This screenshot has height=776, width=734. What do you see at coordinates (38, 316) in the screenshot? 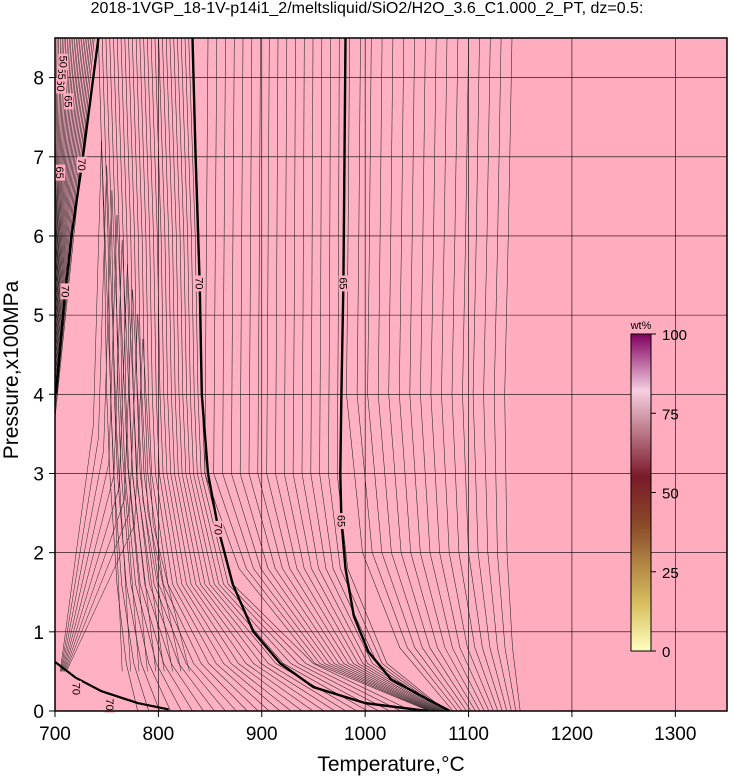
I see `y-tick-label: 5` at bounding box center [38, 316].